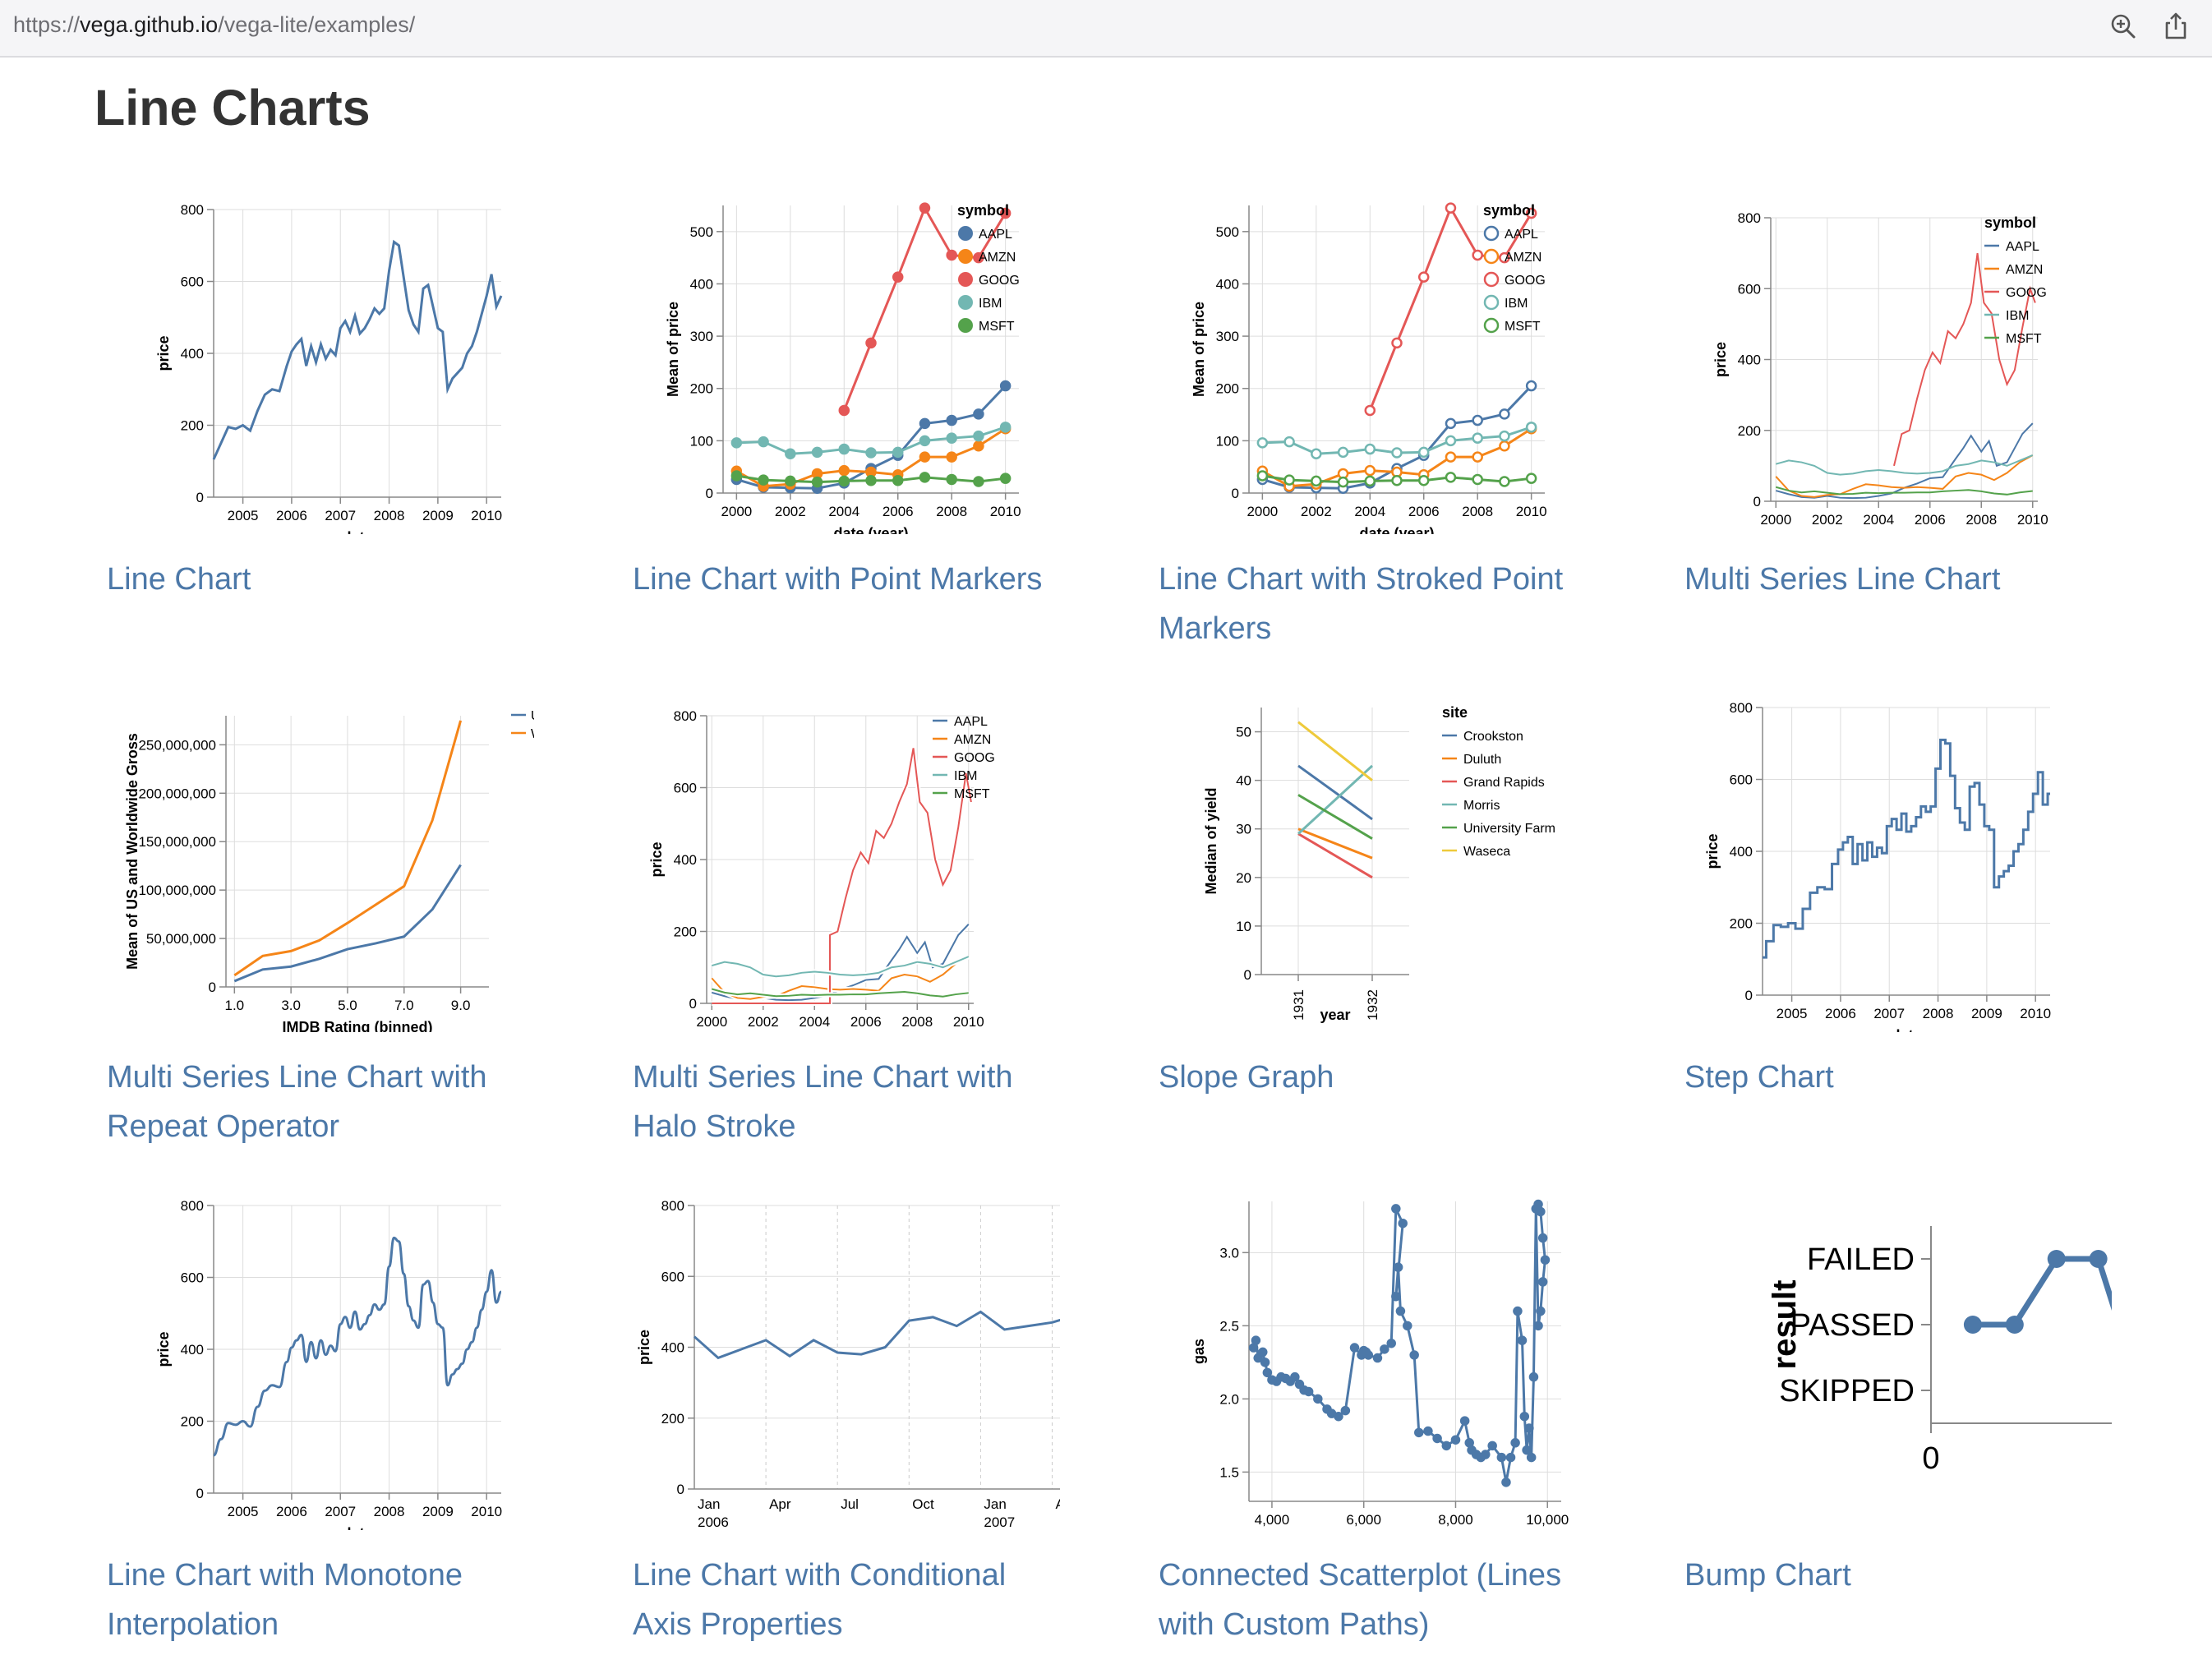 The height and width of the screenshot is (1678, 2212). Describe the element at coordinates (1847, 1391) in the screenshot. I see `y-tick-label: SKIPPED` at that location.